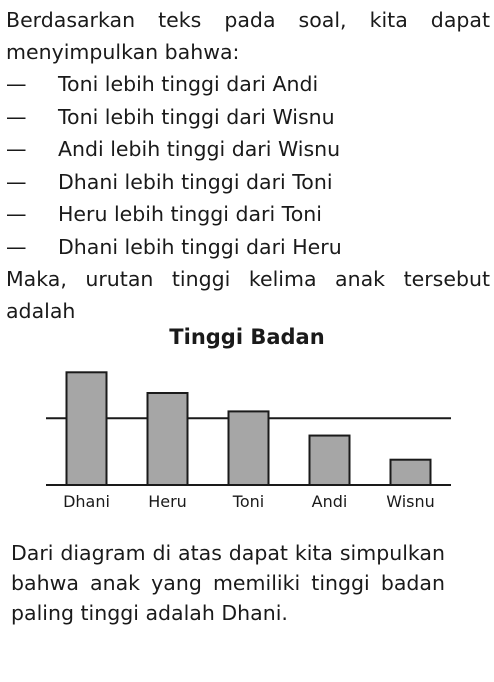 The width and height of the screenshot is (494, 682). I want to click on list-item: — Toni lebih tinggi dari Wisnu, so click(248, 117).